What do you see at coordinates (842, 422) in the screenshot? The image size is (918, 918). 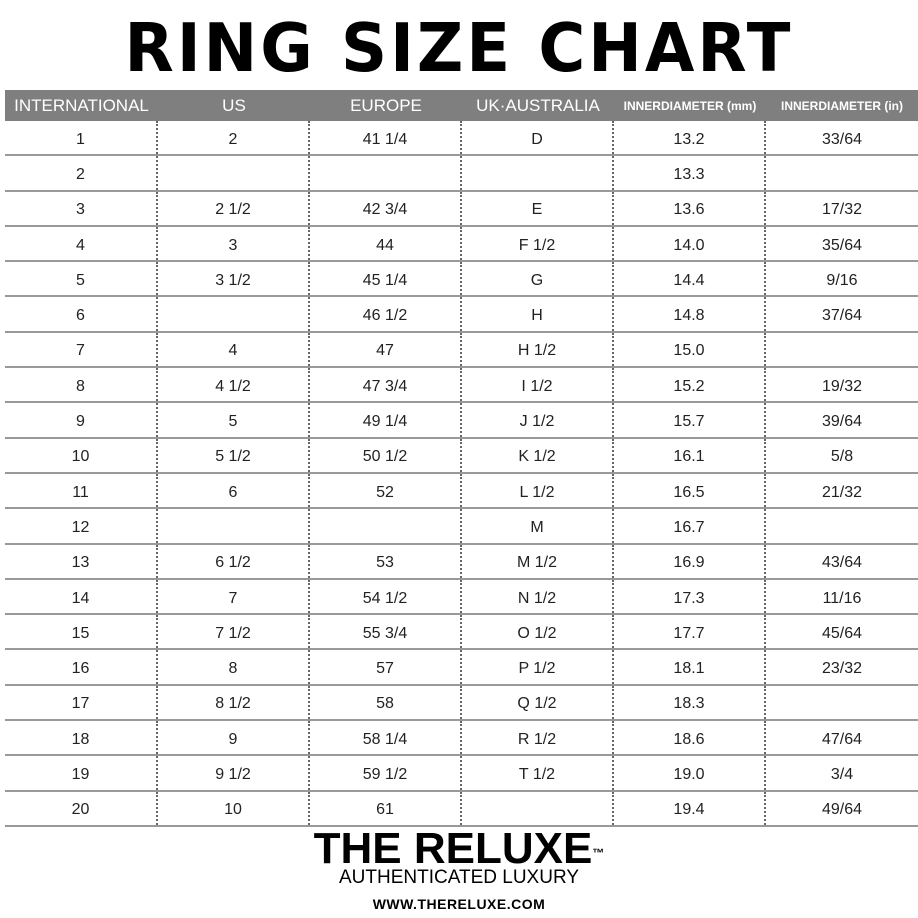 I see `table-cell: 39/64` at bounding box center [842, 422].